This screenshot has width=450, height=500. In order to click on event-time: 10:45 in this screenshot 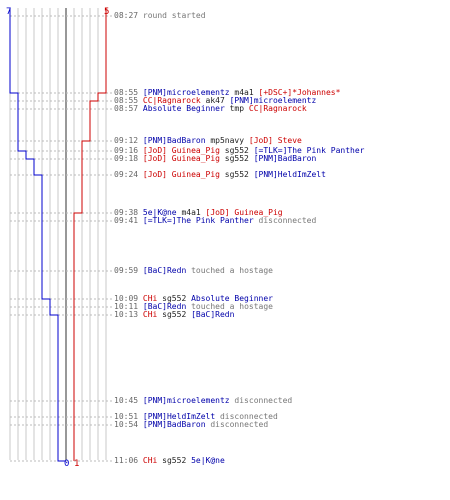, I will do `click(128, 400)`.